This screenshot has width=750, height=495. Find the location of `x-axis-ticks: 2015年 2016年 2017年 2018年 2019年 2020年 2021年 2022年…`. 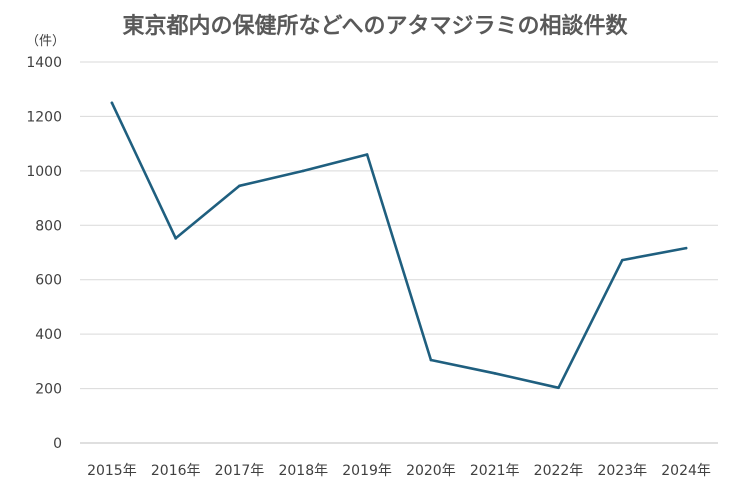

x-axis-ticks: 2015年 2016年 2017年 2018年 2019年 2020年 2021年 2022年… is located at coordinates (399, 471).